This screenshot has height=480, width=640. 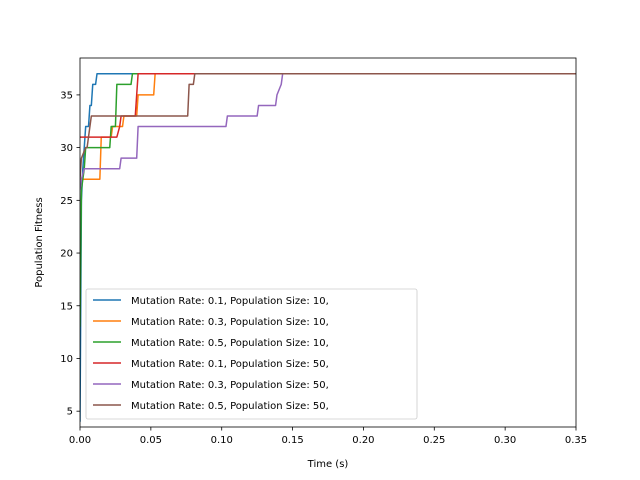 I want to click on y-tick-label: 15, so click(x=66, y=306).